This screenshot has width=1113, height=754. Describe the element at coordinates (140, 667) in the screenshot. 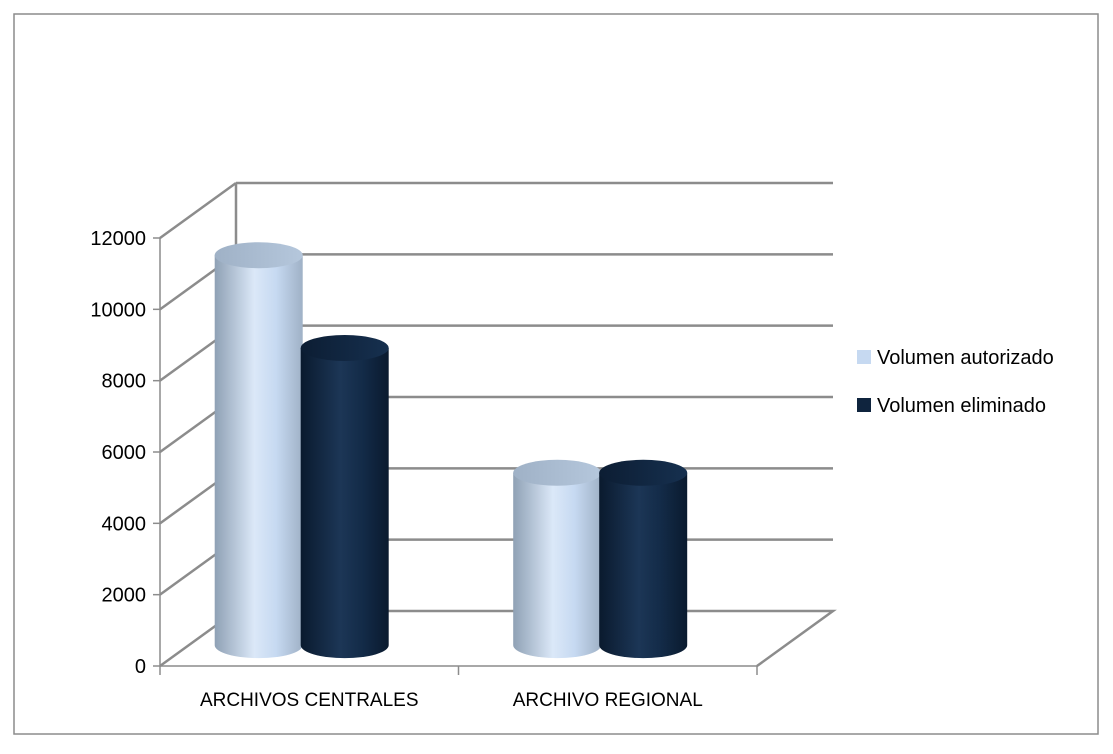

I see `y-tick-label: 0` at that location.